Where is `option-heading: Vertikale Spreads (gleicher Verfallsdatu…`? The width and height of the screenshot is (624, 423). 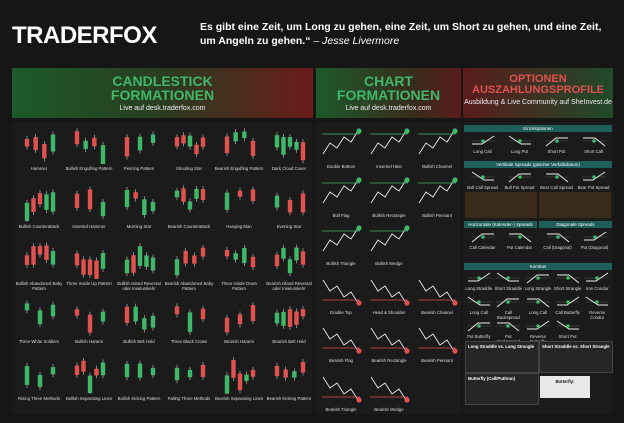
option-heading: Vertikale Spreads (gleicher Verfallsdatu… is located at coordinates (538, 164).